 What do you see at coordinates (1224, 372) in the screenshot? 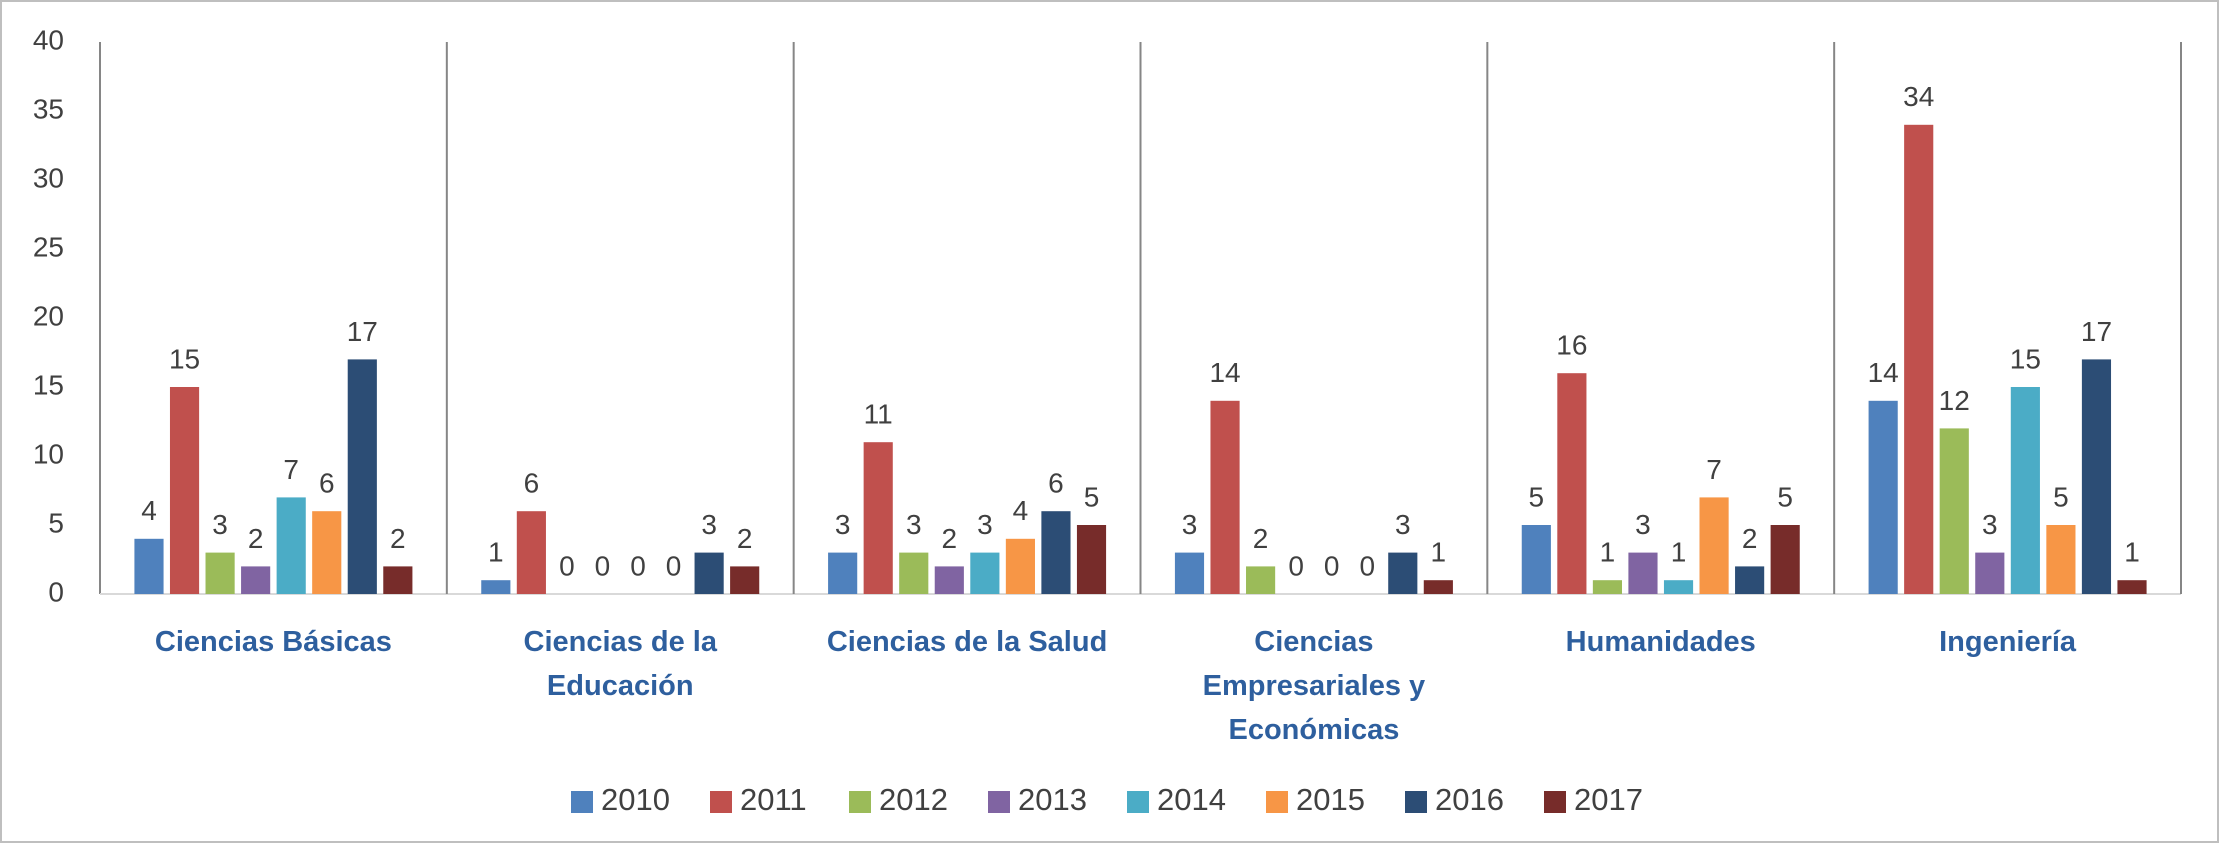
I see `data-label: 14` at bounding box center [1224, 372].